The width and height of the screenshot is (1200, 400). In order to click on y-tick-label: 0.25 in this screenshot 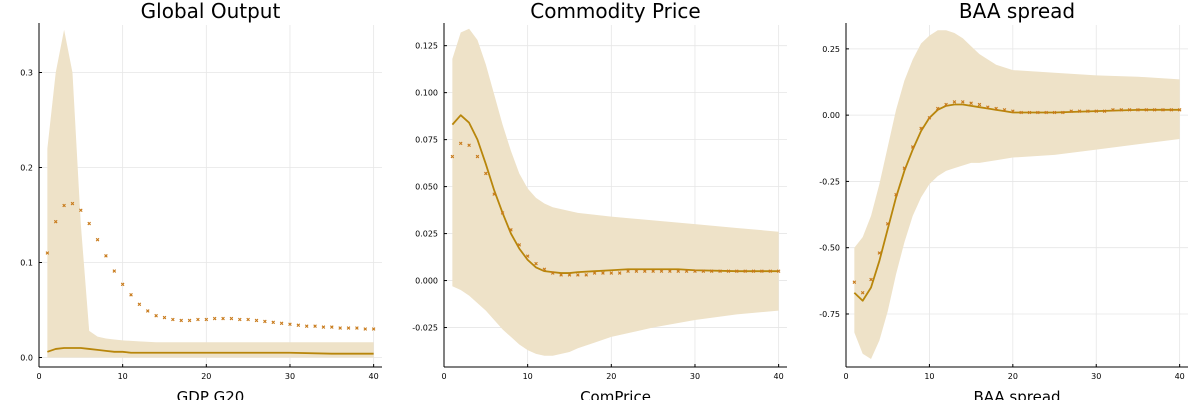, I will do `click(831, 49)`.